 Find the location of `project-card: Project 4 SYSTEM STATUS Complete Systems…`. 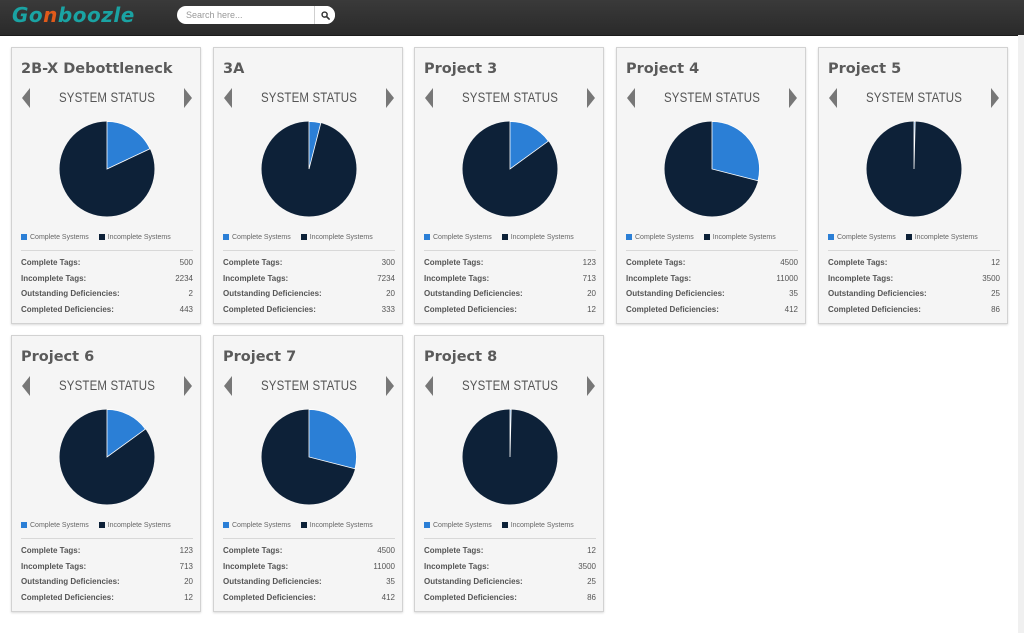

project-card: Project 4 SYSTEM STATUS Complete Systems… is located at coordinates (711, 185).